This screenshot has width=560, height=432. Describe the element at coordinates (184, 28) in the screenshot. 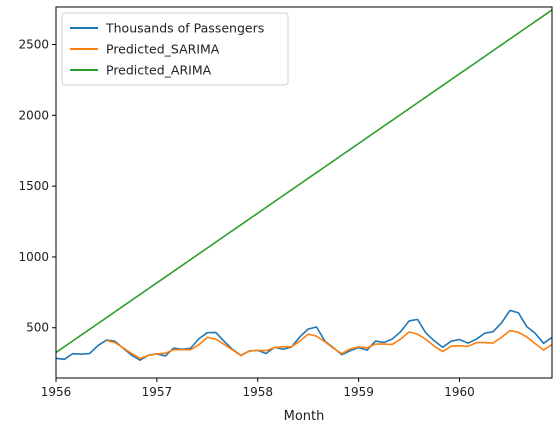

I see `legend-label-0: Thousands of Passengers` at that location.